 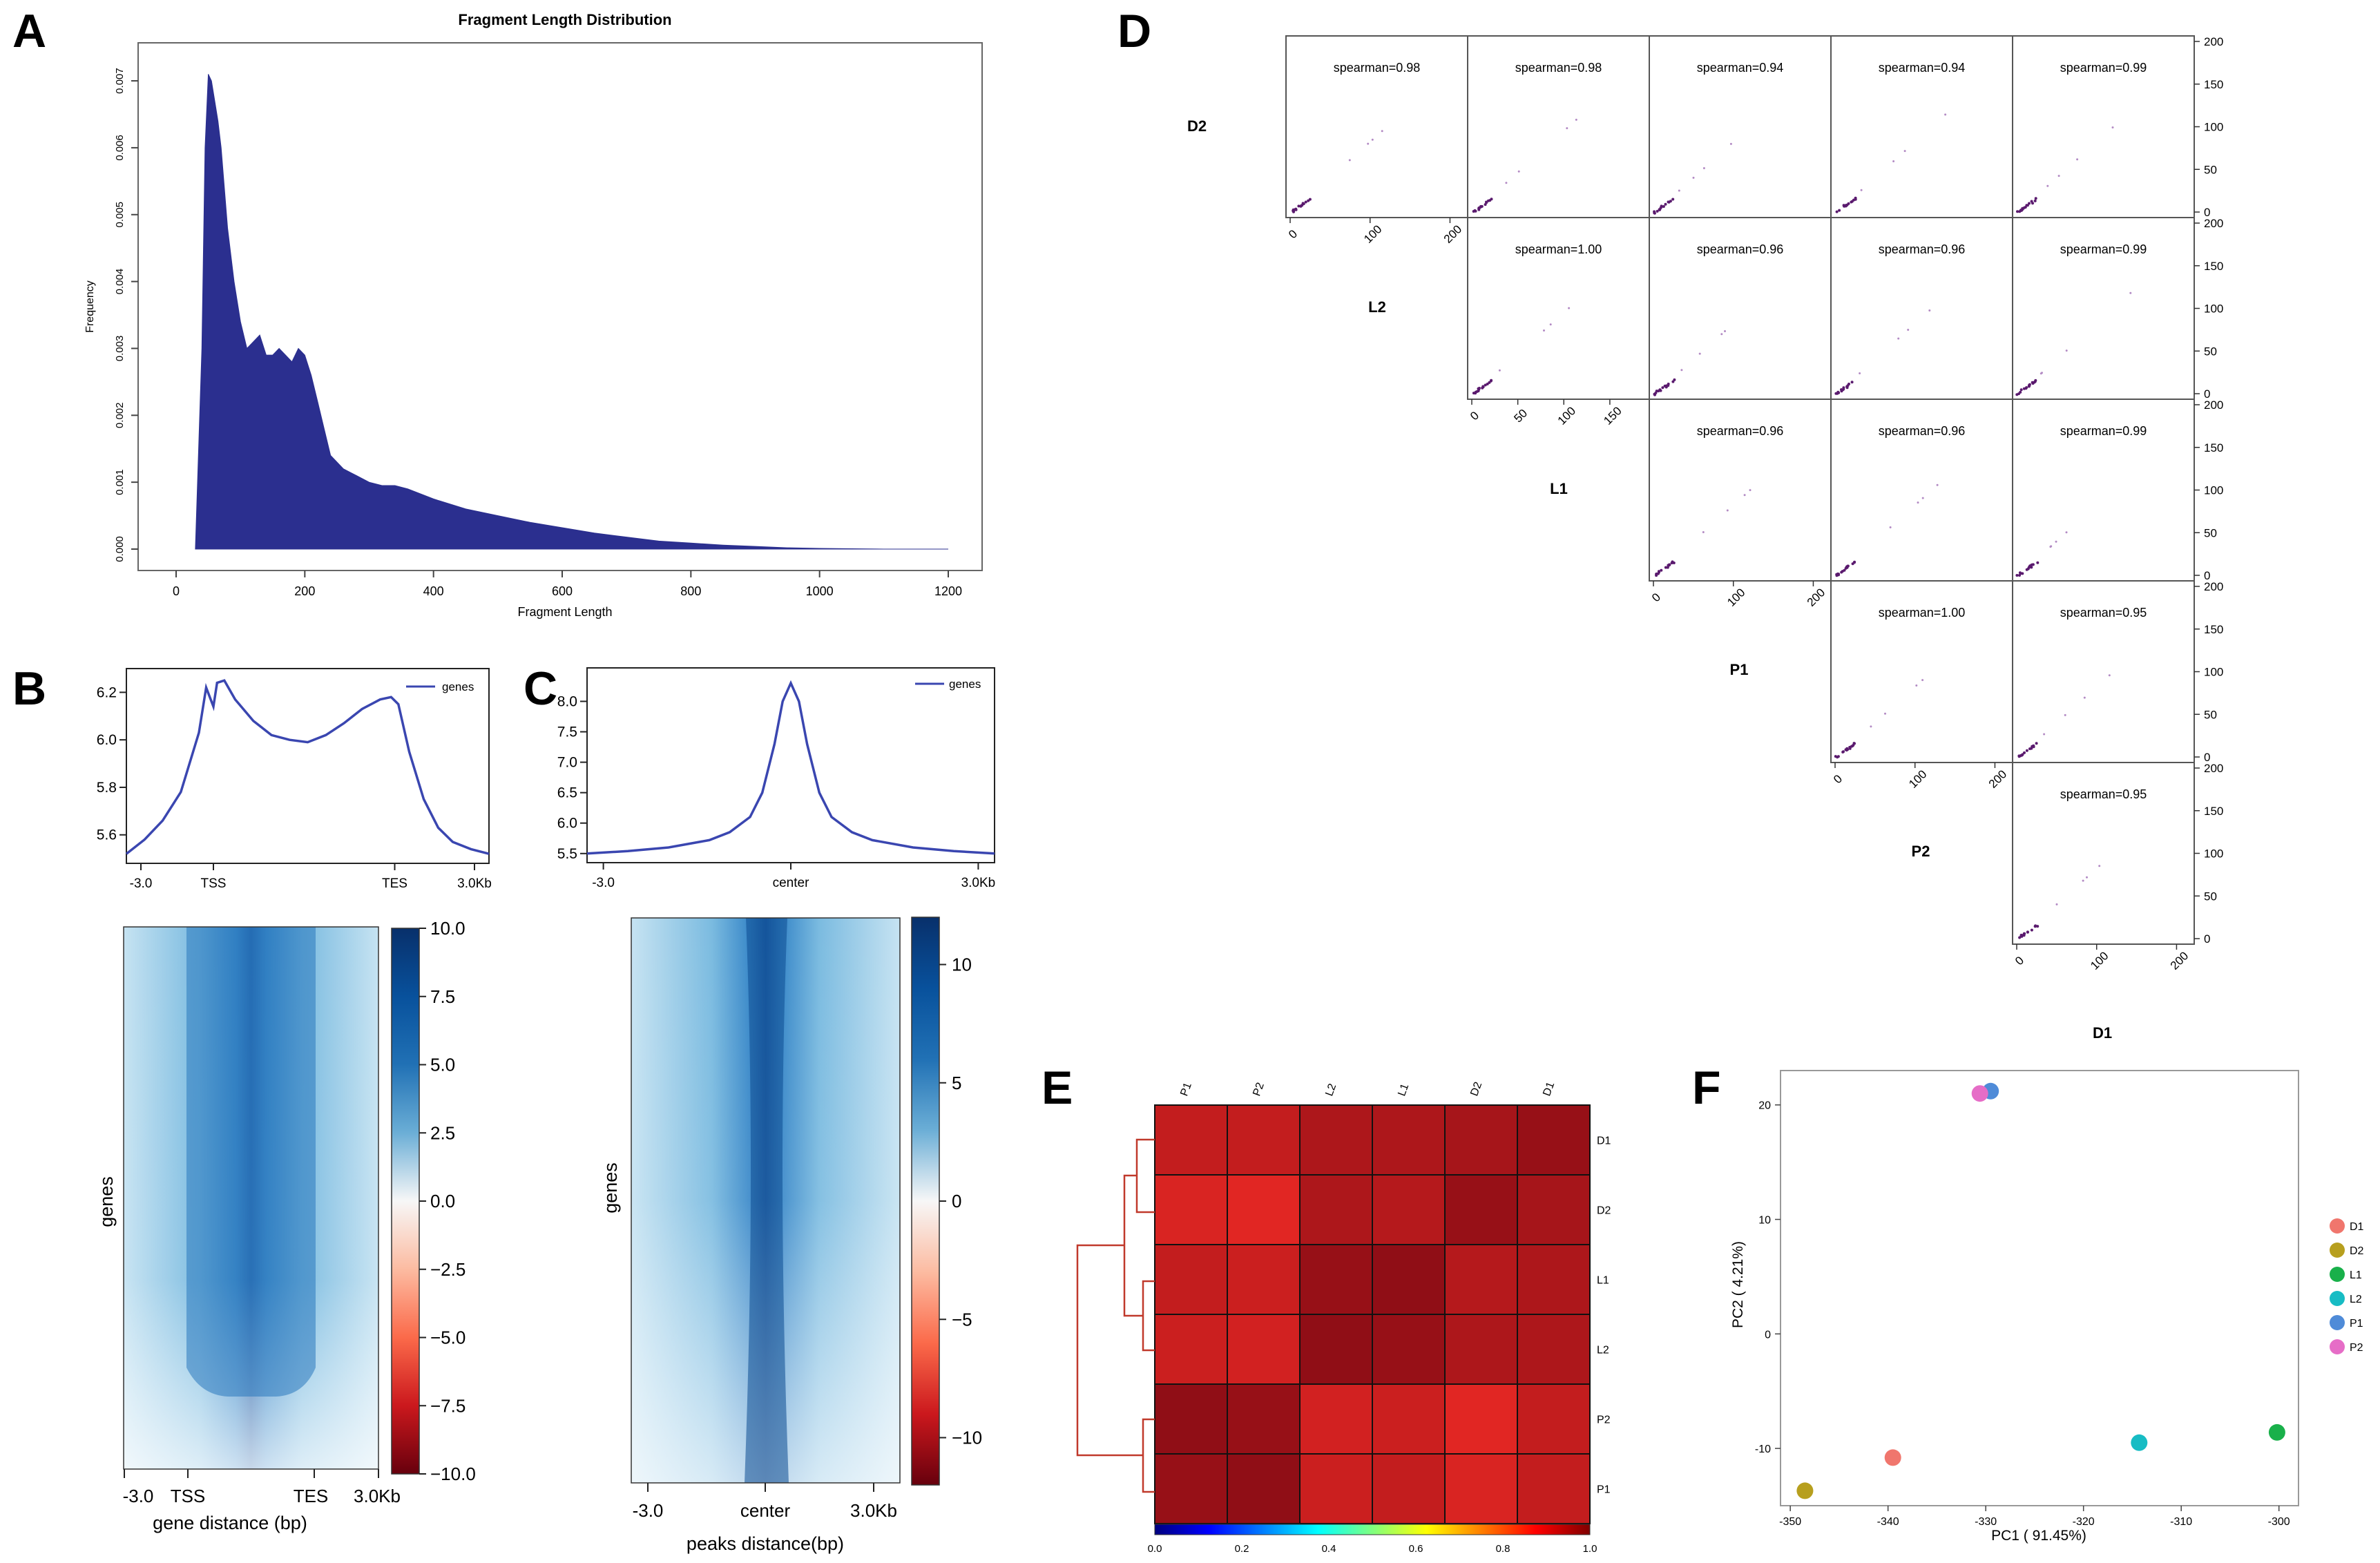 What do you see at coordinates (2337, 1250) in the screenshot?
I see `legend-swatch-d2` at bounding box center [2337, 1250].